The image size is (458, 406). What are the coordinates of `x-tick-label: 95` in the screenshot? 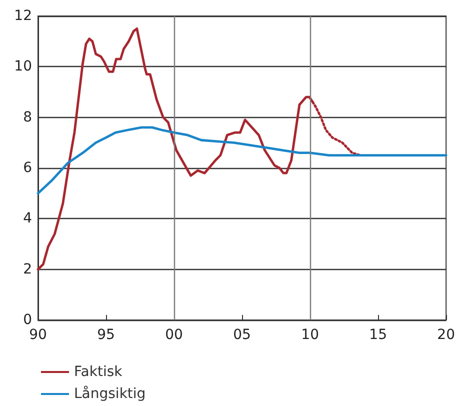 It's located at (106, 335).